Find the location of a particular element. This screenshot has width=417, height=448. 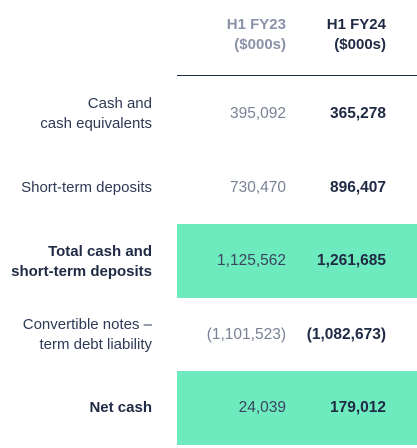

column-header-h1-fy24: H1 FY24 ($000s) is located at coordinates (356, 35).